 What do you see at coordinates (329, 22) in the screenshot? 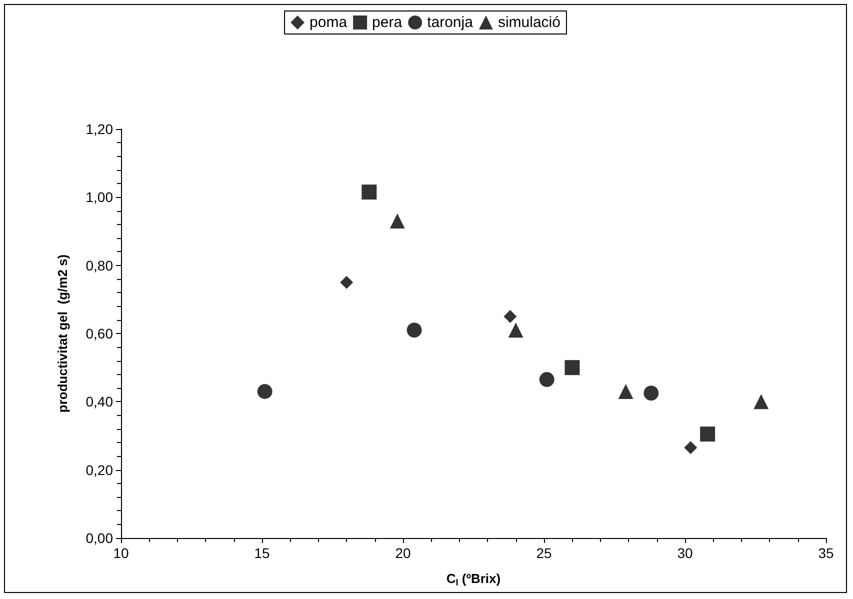
I see `legend-label: poma` at bounding box center [329, 22].